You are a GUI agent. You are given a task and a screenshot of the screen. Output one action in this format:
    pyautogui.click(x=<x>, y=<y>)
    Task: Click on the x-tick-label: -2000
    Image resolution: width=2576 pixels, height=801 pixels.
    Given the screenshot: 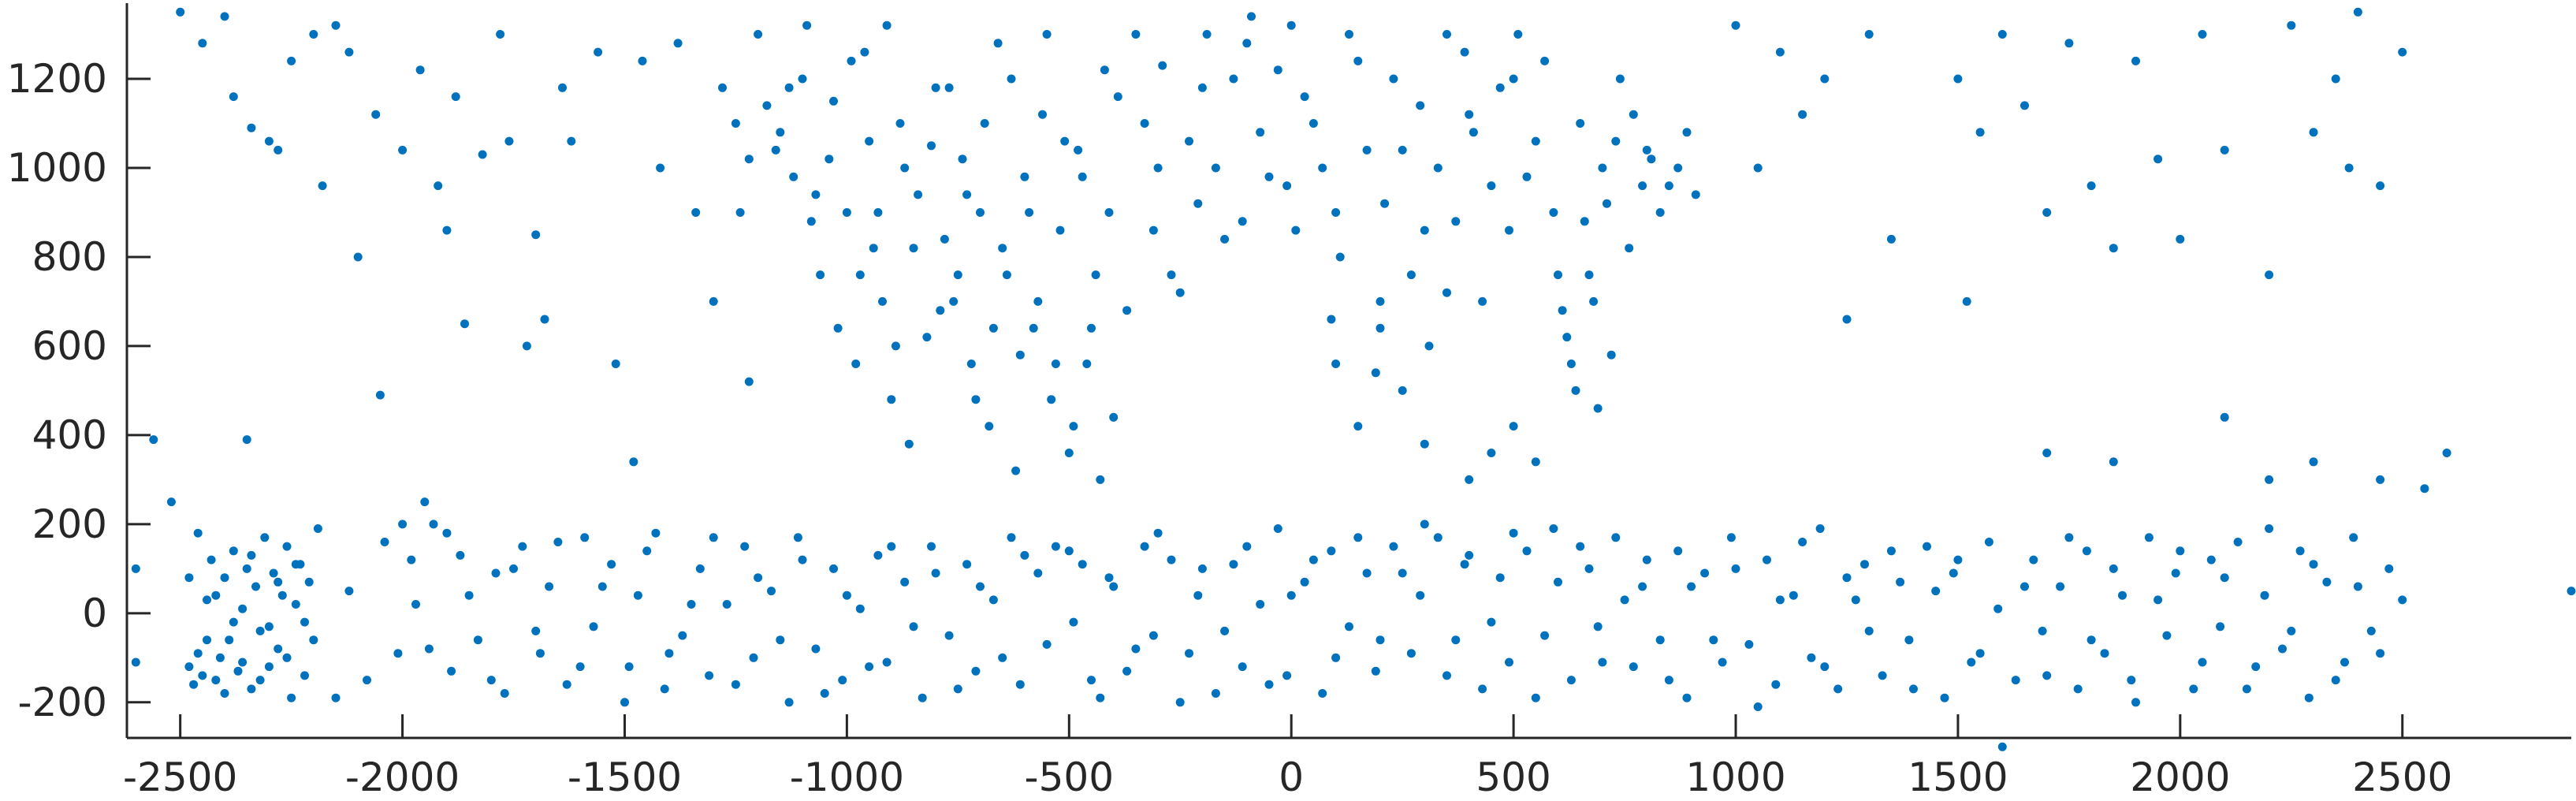 What is the action you would take?
    pyautogui.click(x=402, y=777)
    